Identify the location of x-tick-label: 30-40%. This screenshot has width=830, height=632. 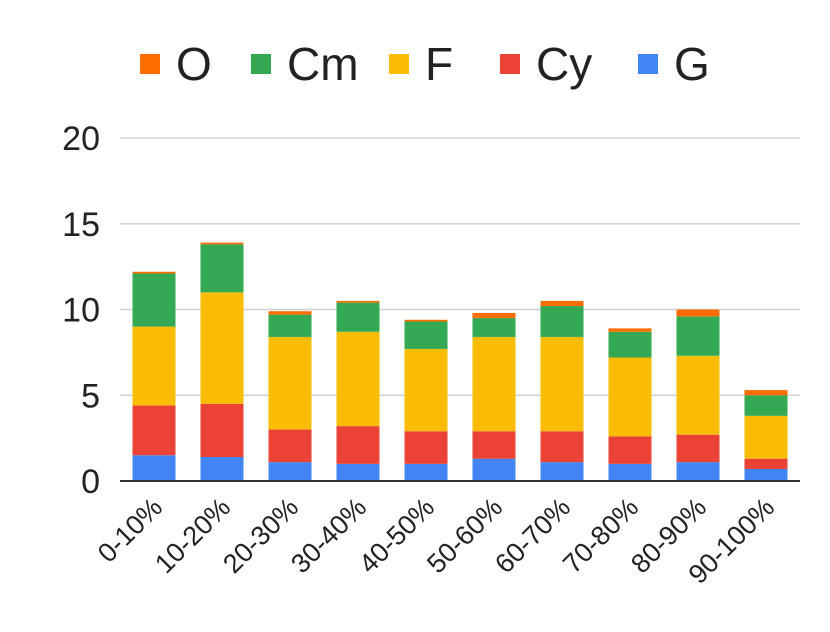
(328, 535).